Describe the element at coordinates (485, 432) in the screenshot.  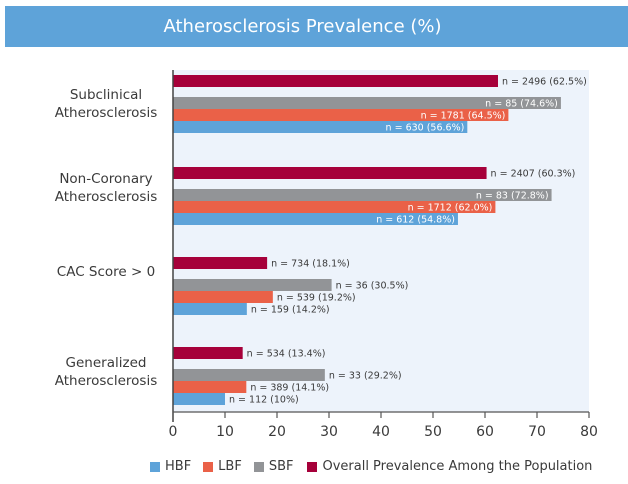
I see `x-tick-label: 60` at that location.